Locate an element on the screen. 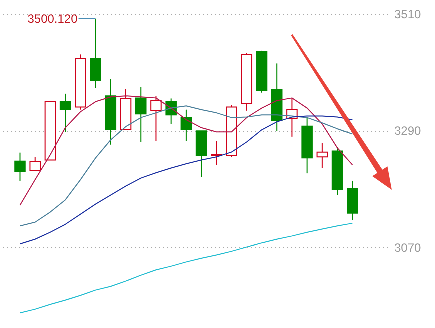 This screenshot has height=328, width=435. y-tick-label: 3290 is located at coordinates (408, 131).